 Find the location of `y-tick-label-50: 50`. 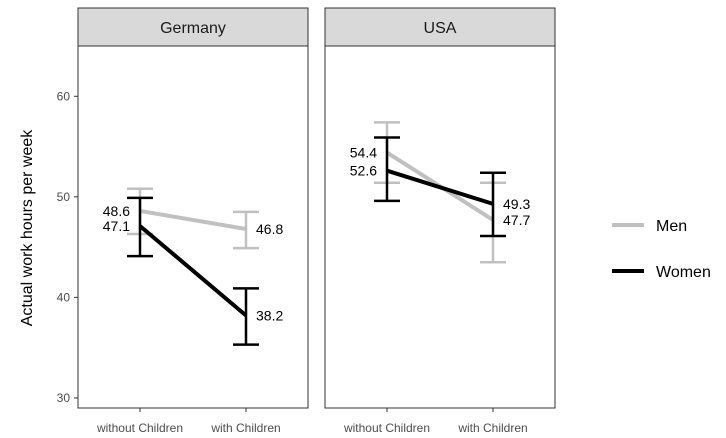

y-tick-label-50: 50 is located at coordinates (64, 197).